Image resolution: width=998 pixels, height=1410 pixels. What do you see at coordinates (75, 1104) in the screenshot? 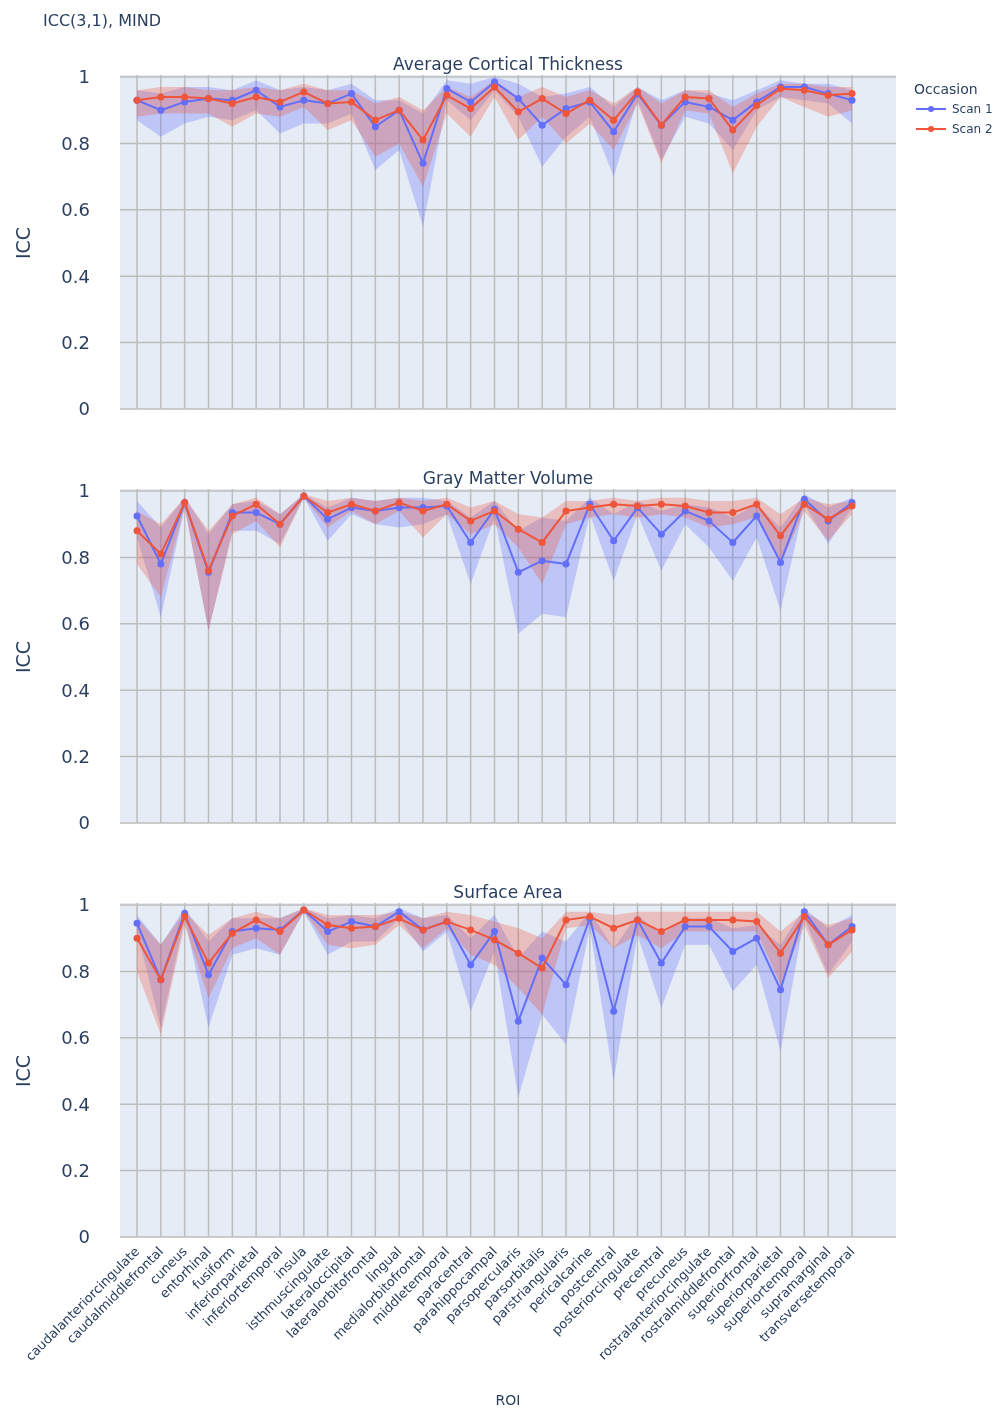
I see `y-tick-label: 0.4` at bounding box center [75, 1104].